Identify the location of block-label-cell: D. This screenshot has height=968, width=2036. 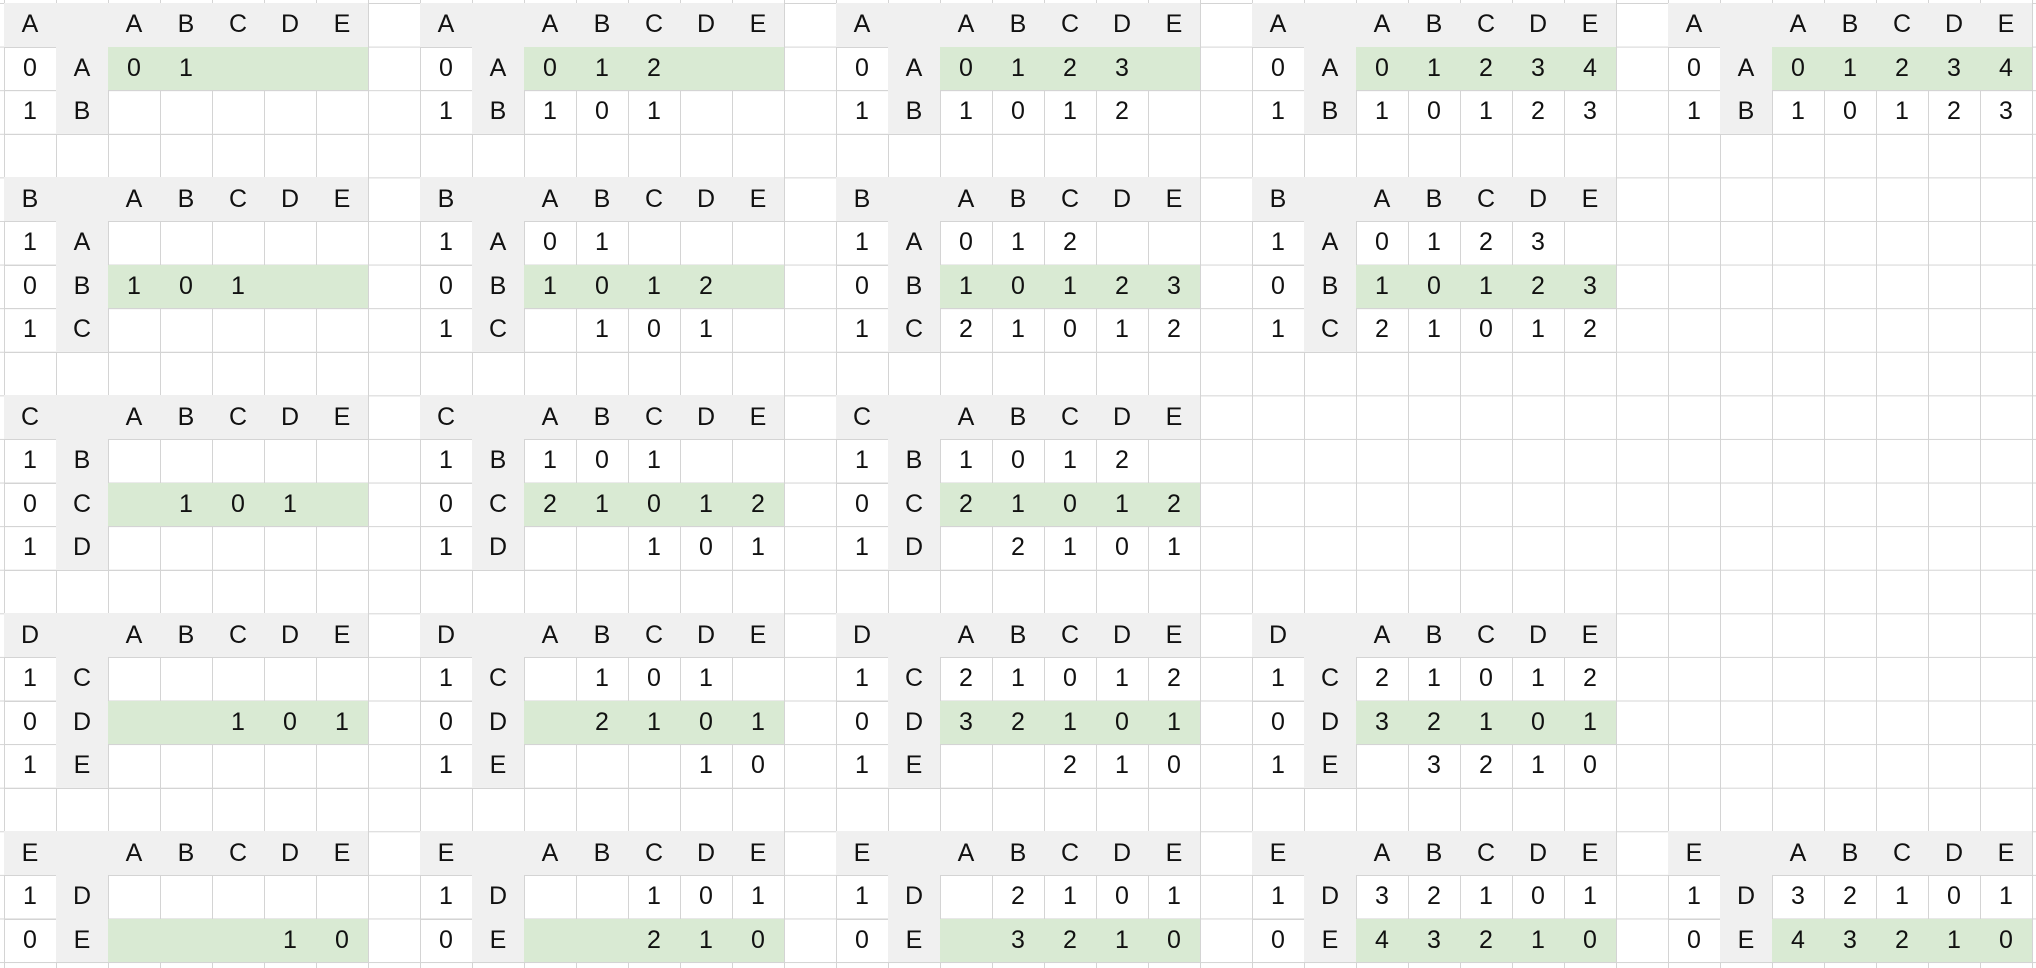
(30, 635).